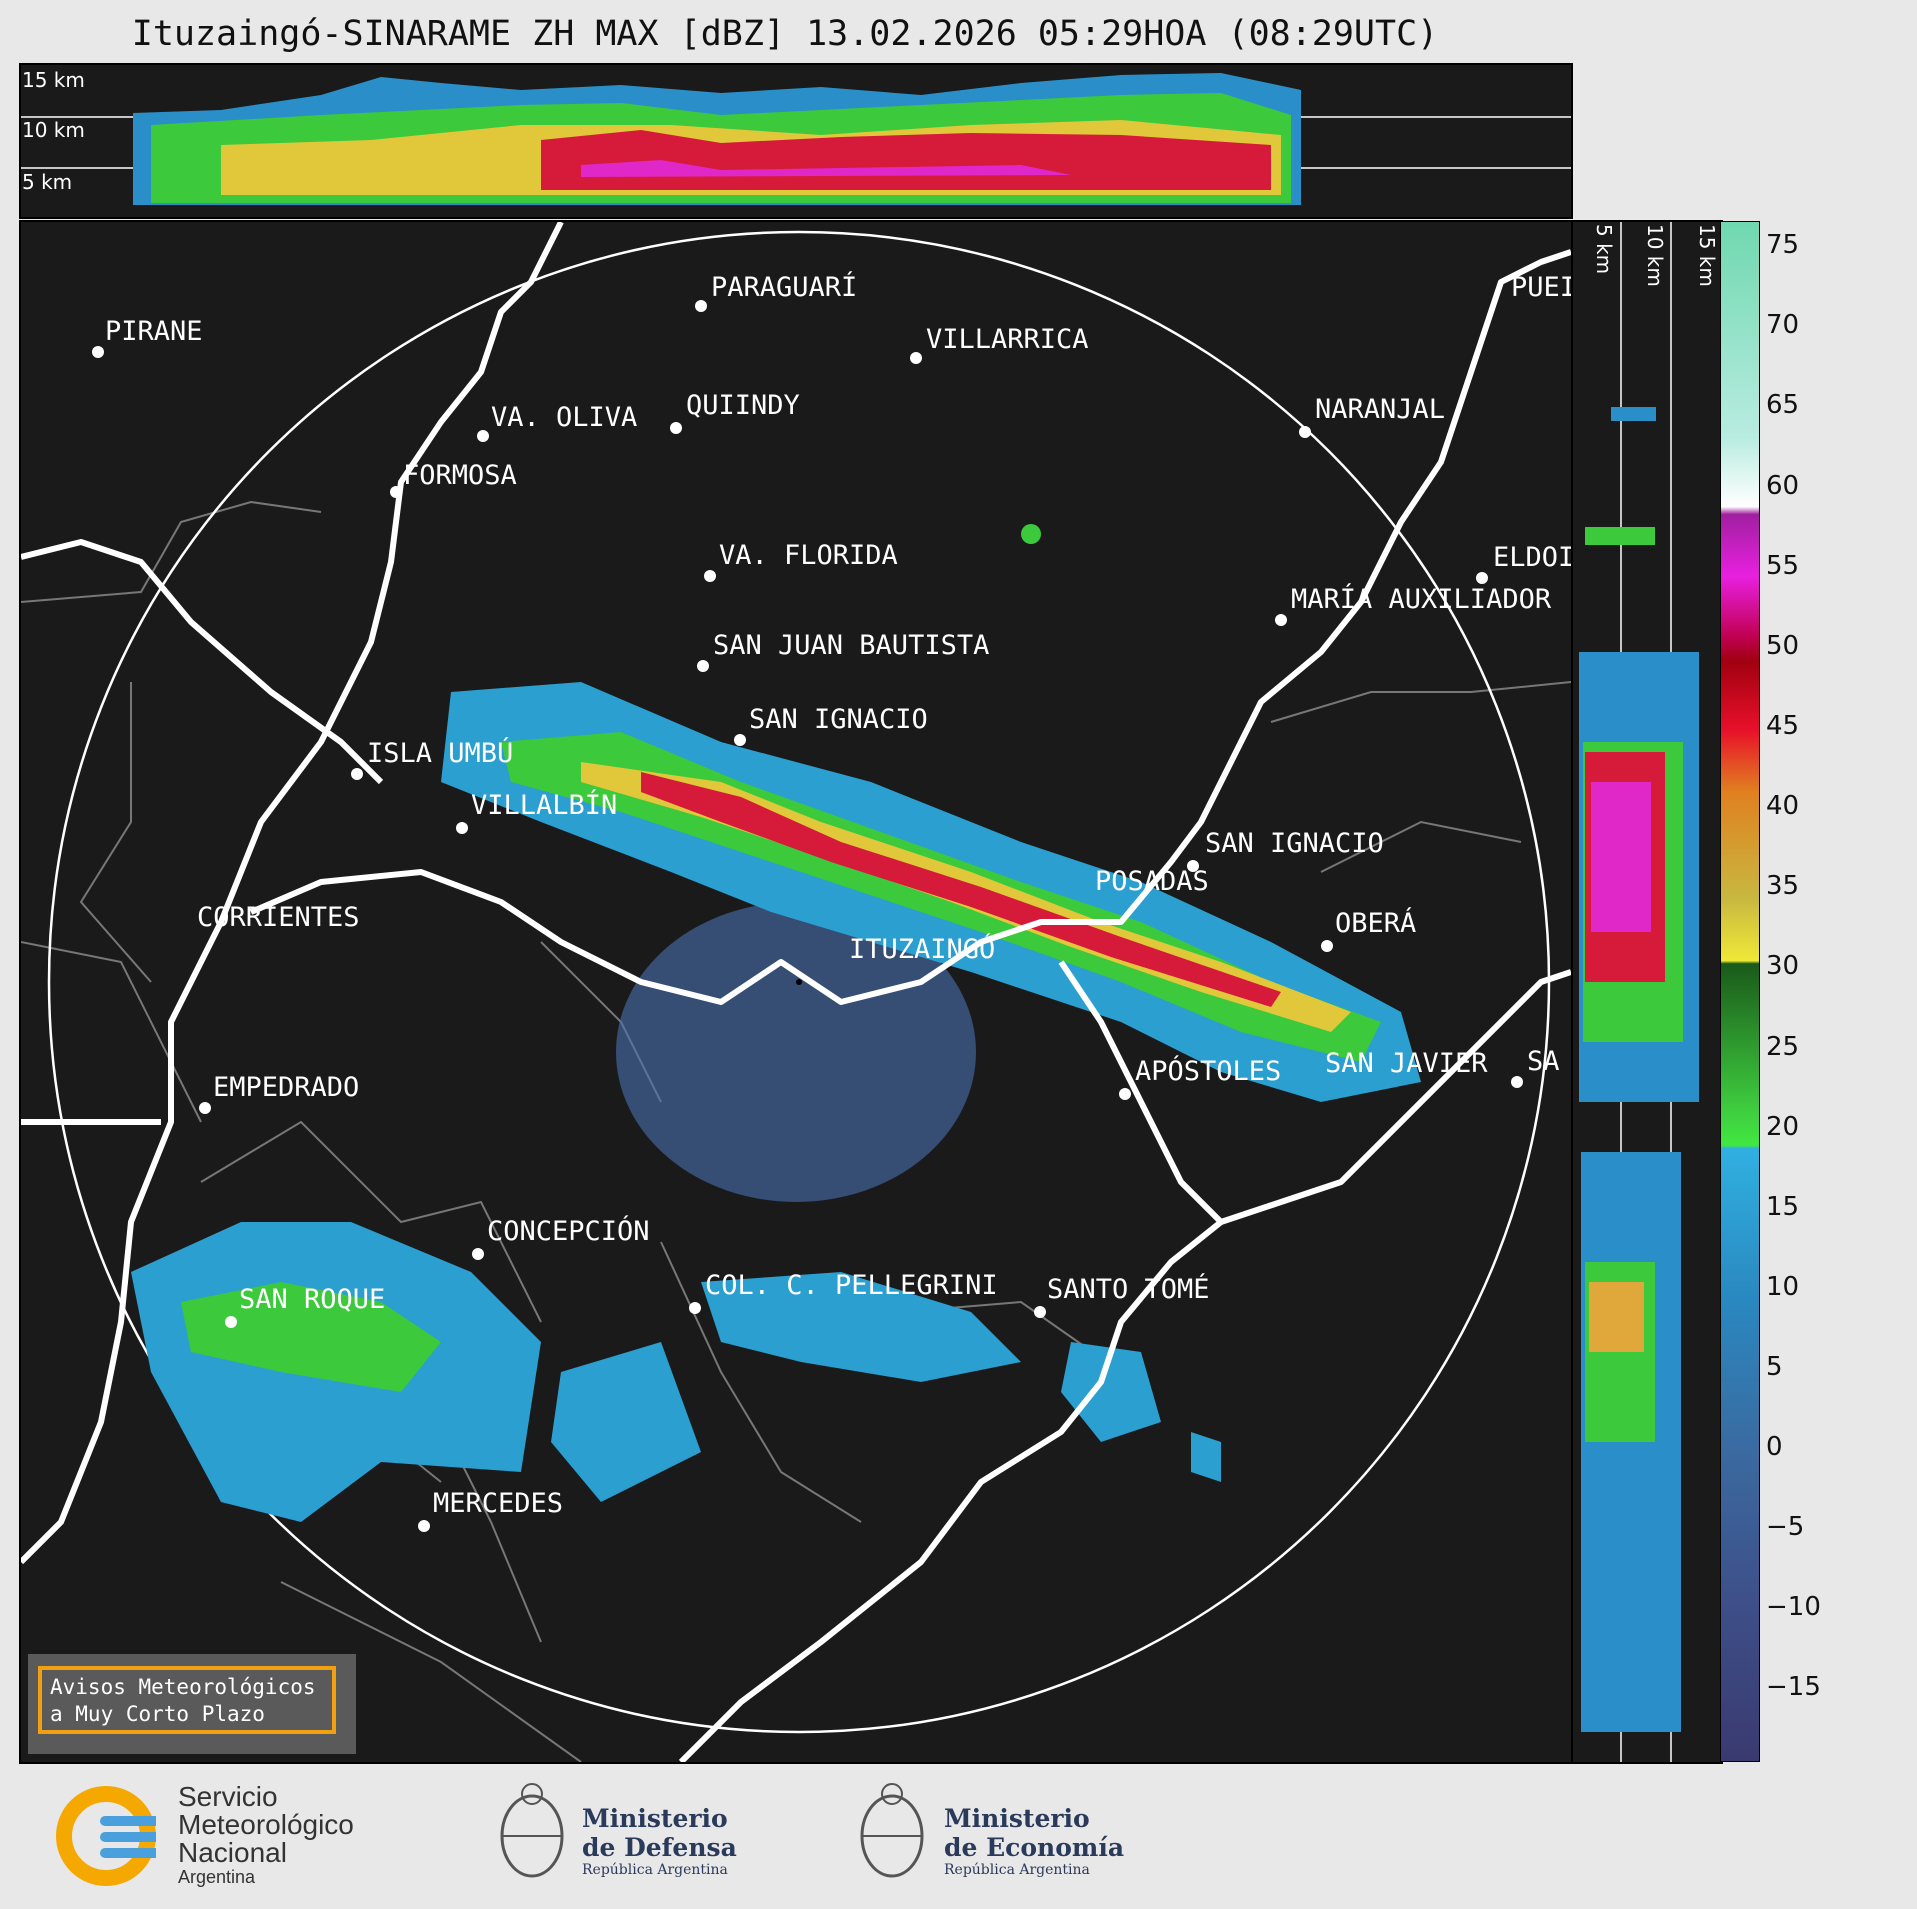 The image size is (1917, 1909). What do you see at coordinates (1785, 1527) in the screenshot?
I see `colorbar-tick: −5` at bounding box center [1785, 1527].